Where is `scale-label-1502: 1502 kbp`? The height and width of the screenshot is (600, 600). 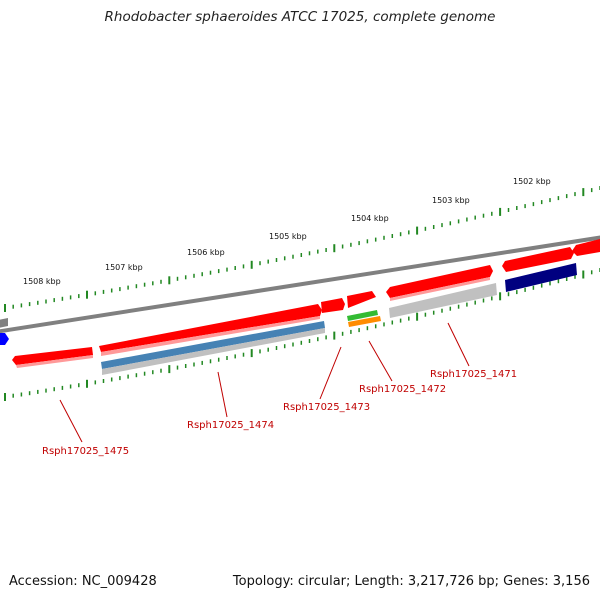 scale-label-1502: 1502 kbp is located at coordinates (532, 181).